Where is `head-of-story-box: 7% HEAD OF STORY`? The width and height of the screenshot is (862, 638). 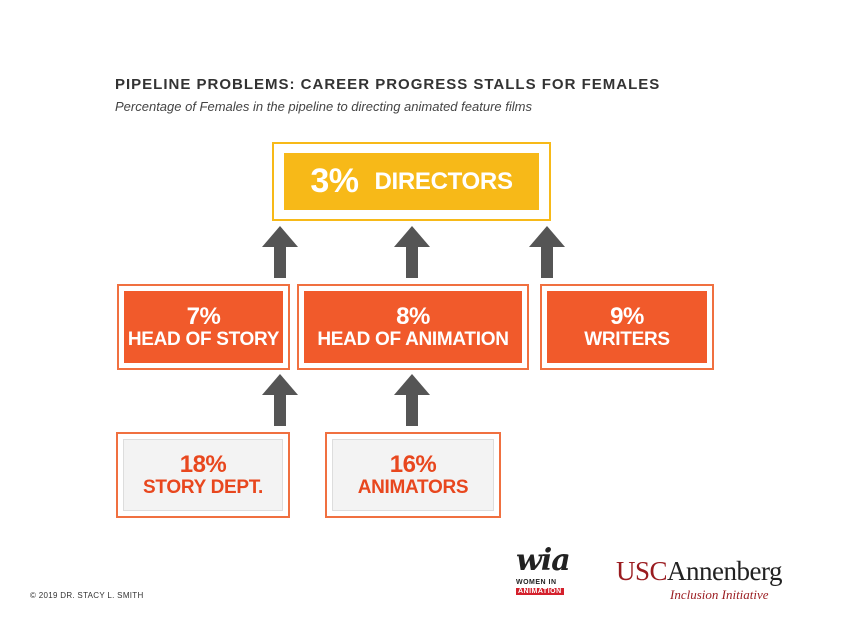
head-of-story-box: 7% HEAD OF STORY is located at coordinates (203, 327).